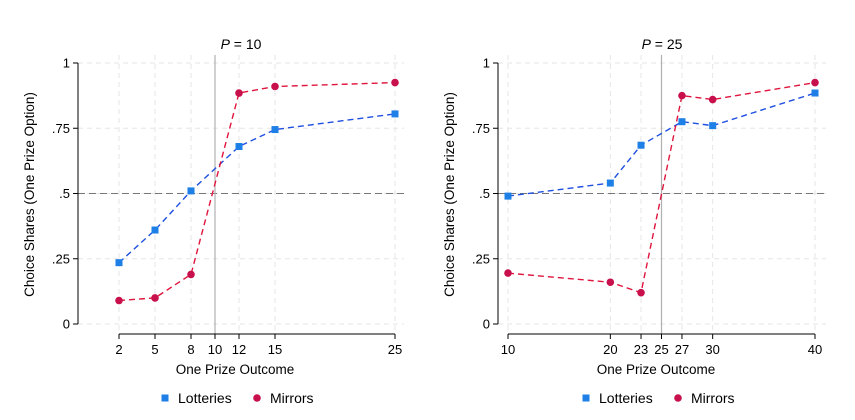 This screenshot has width=855, height=420. I want to click on chart-title-rest: = 10, so click(246, 44).